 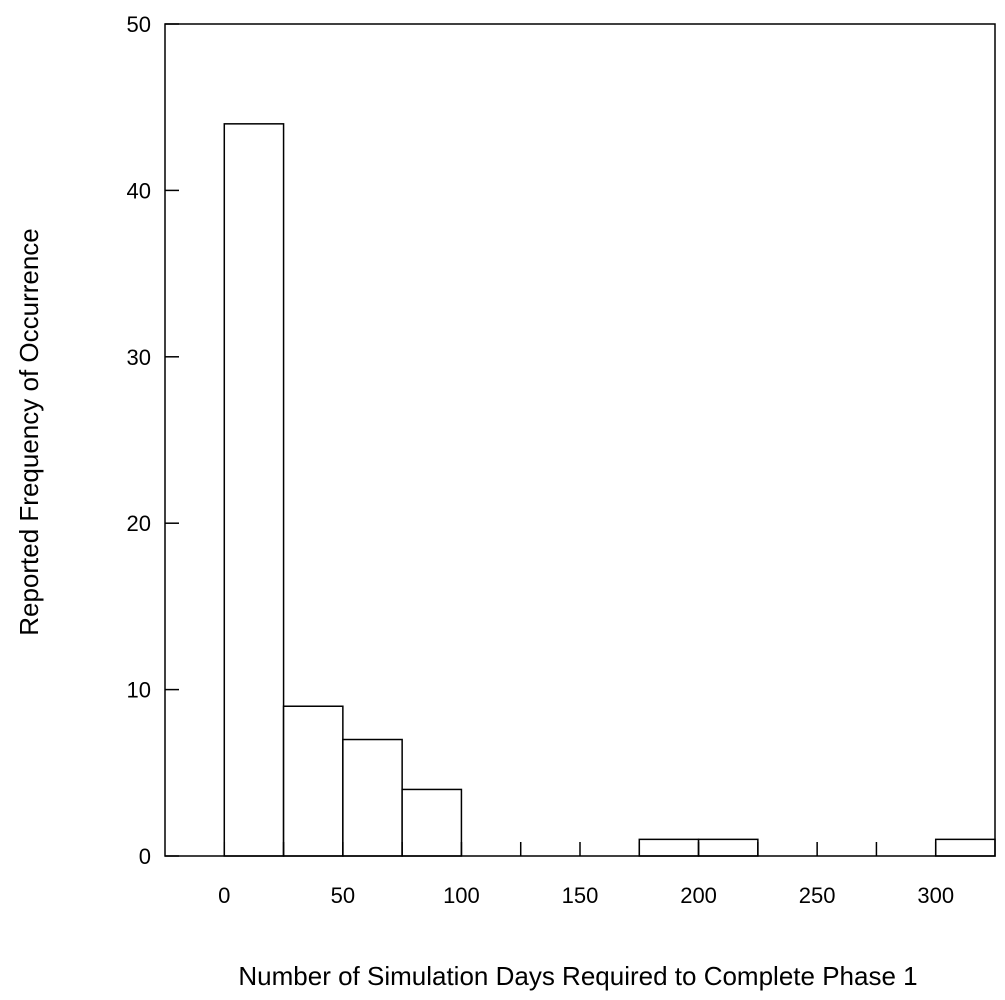 I want to click on y-tick-label-40: 40, so click(x=139, y=190).